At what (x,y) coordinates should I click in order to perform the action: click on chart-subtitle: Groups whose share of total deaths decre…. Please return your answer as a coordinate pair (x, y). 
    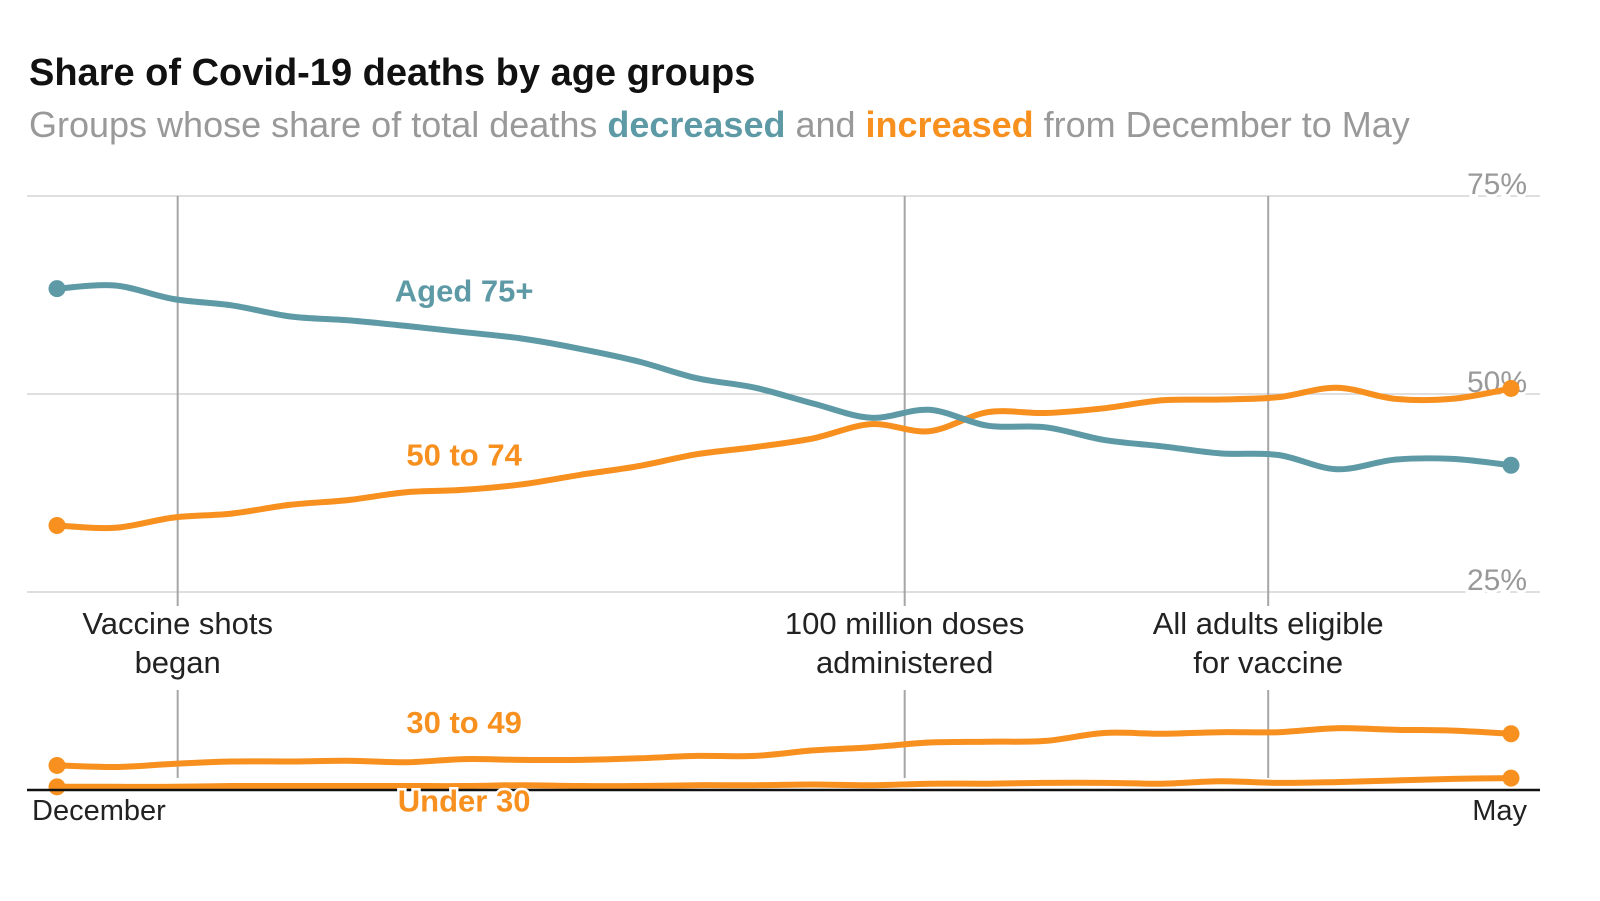
    Looking at the image, I should click on (719, 125).